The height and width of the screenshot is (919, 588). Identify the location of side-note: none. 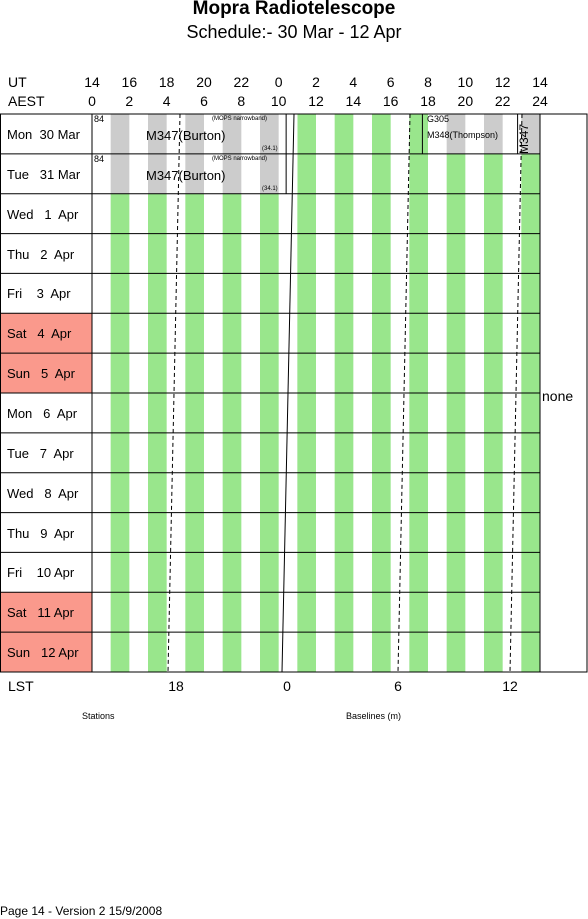
(558, 396).